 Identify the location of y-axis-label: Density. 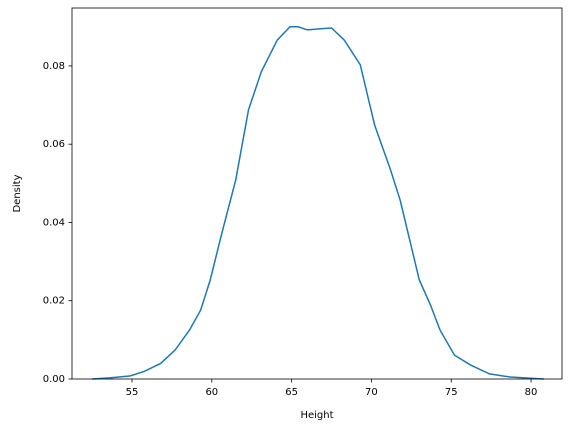
(17, 193).